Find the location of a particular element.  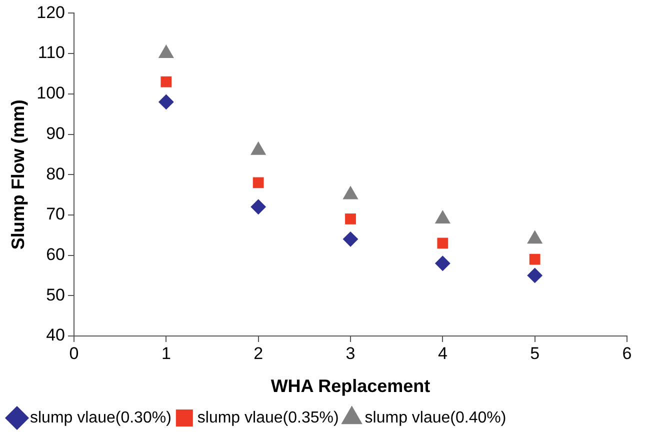

y-tick-label: 60 is located at coordinates (55, 254).